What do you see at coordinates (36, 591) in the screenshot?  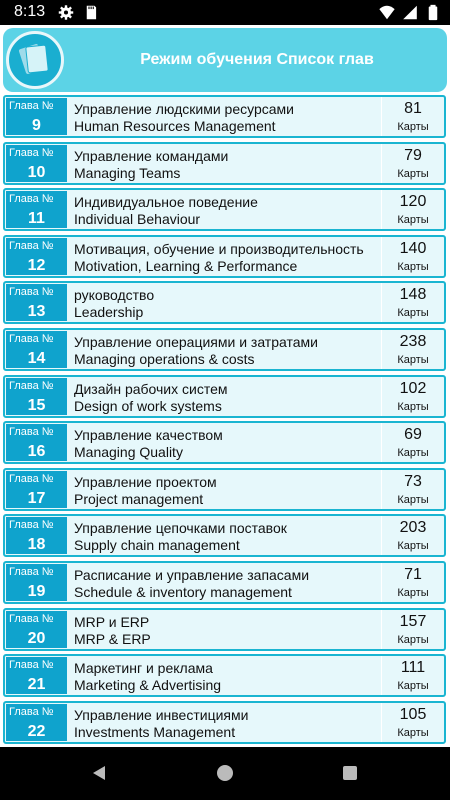 I see `chapter-number: 19` at bounding box center [36, 591].